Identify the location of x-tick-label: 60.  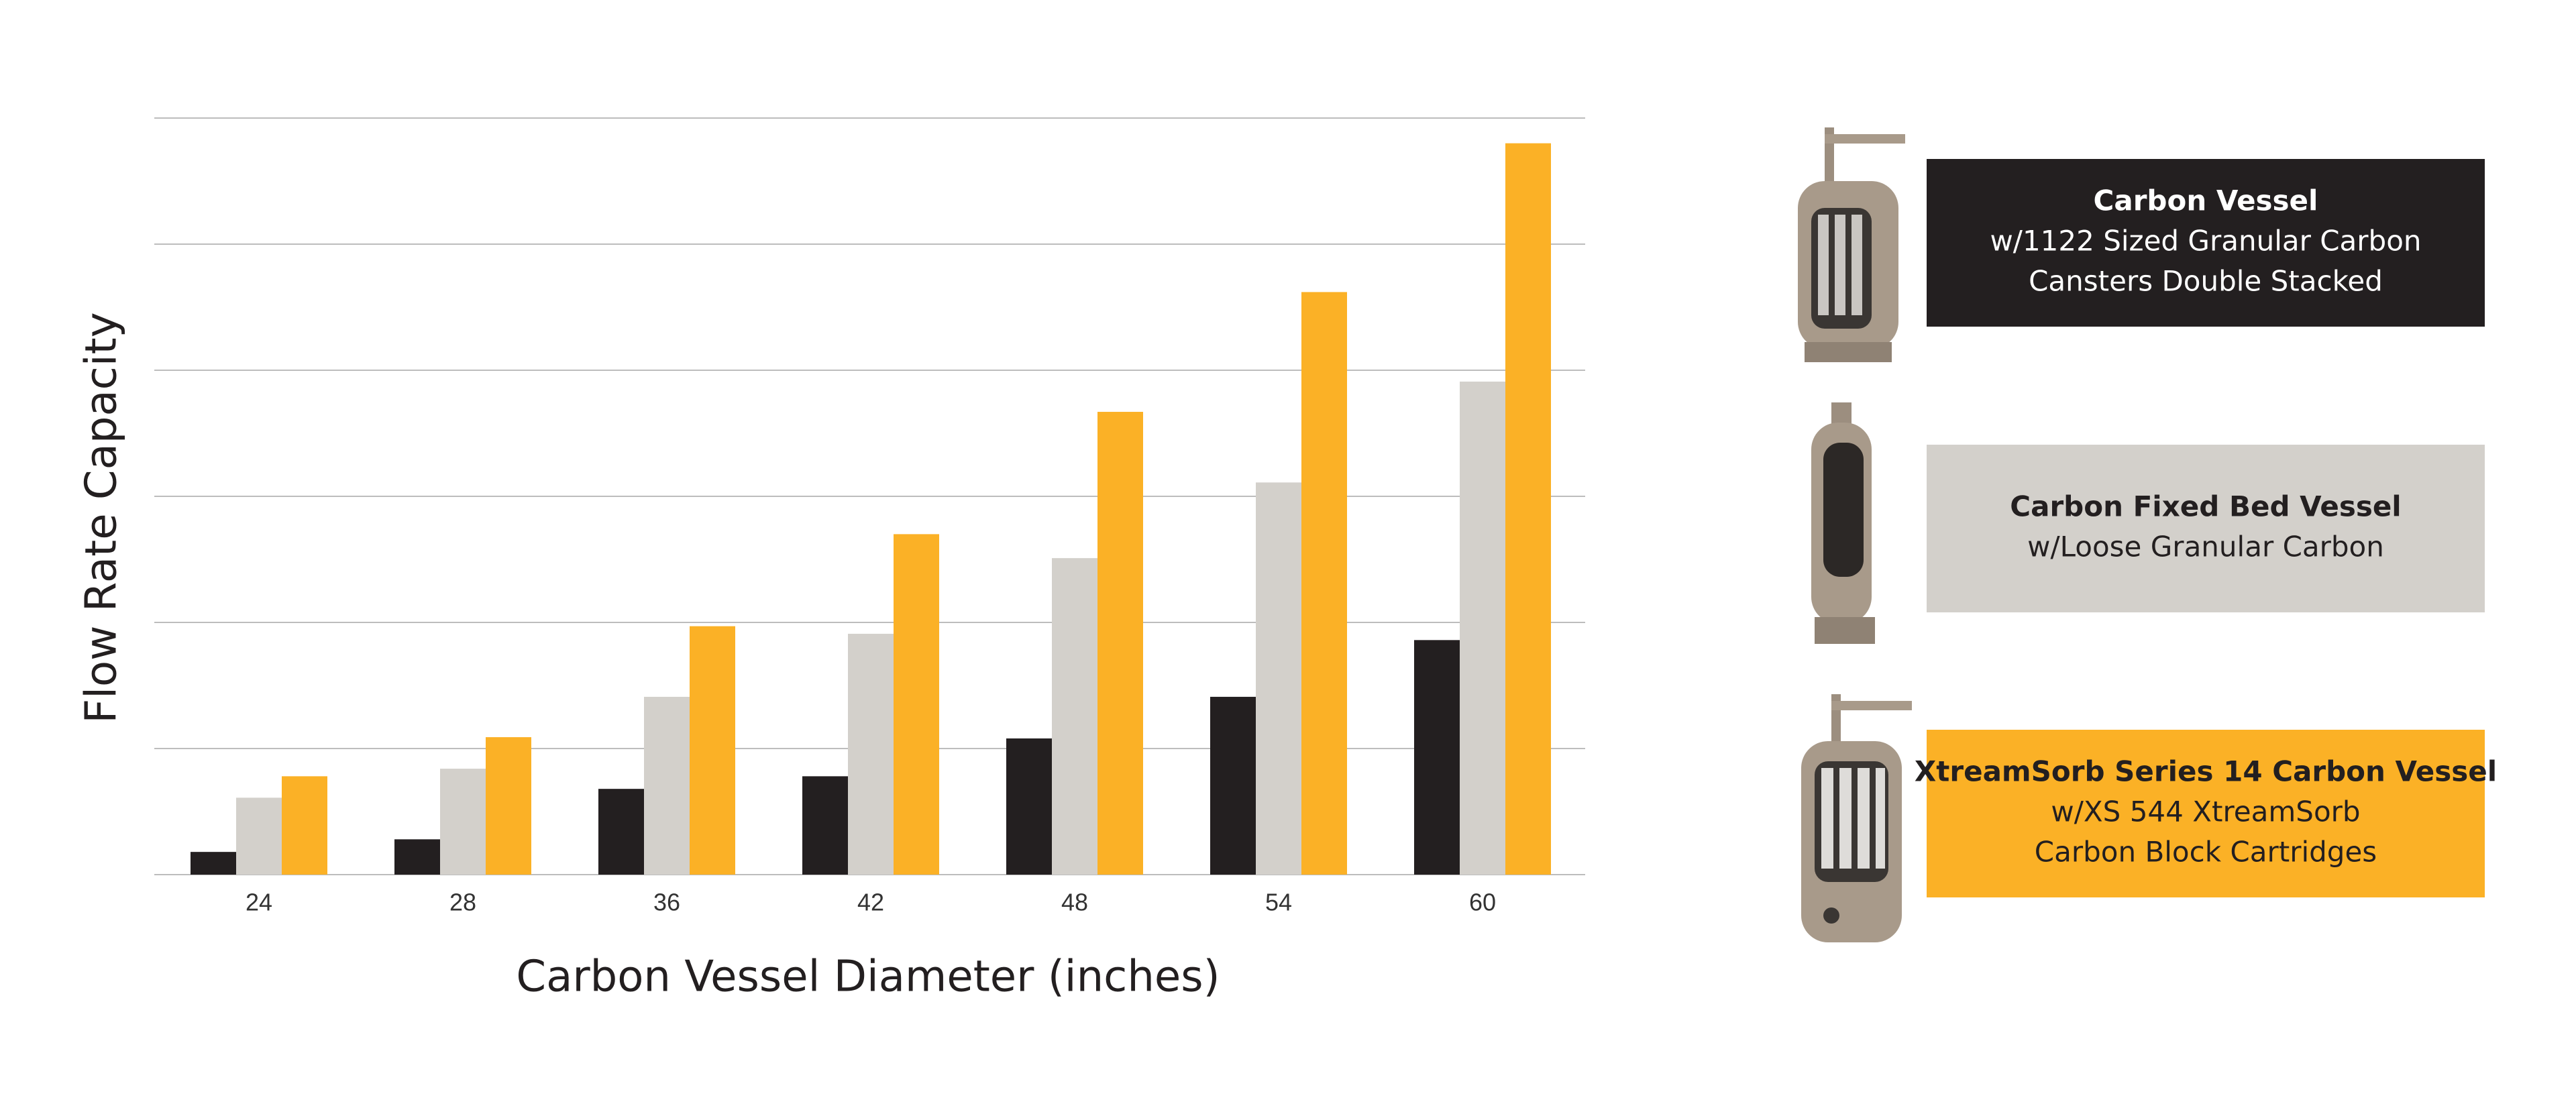
(1482, 902).